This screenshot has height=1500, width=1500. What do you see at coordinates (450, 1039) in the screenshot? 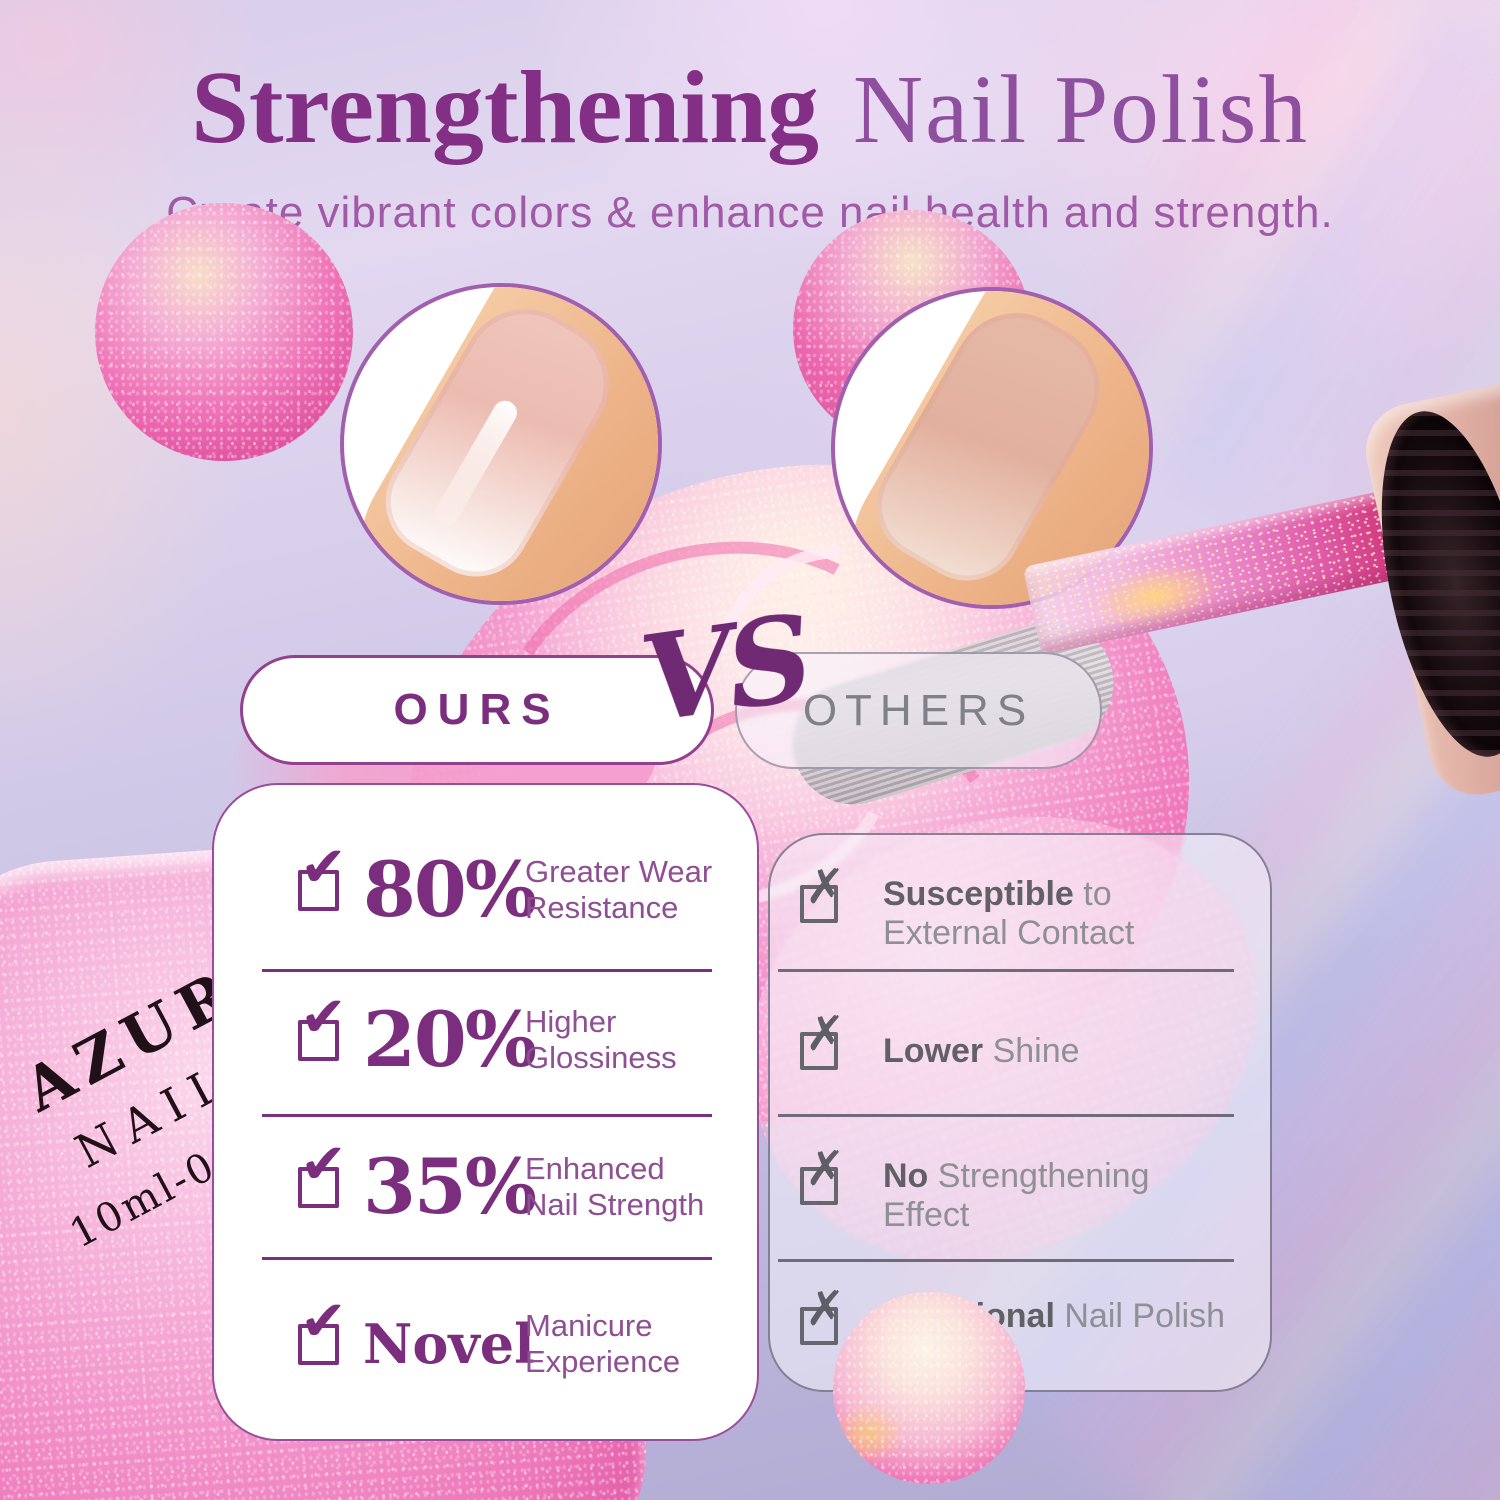
I see `ours-value: 20%` at bounding box center [450, 1039].